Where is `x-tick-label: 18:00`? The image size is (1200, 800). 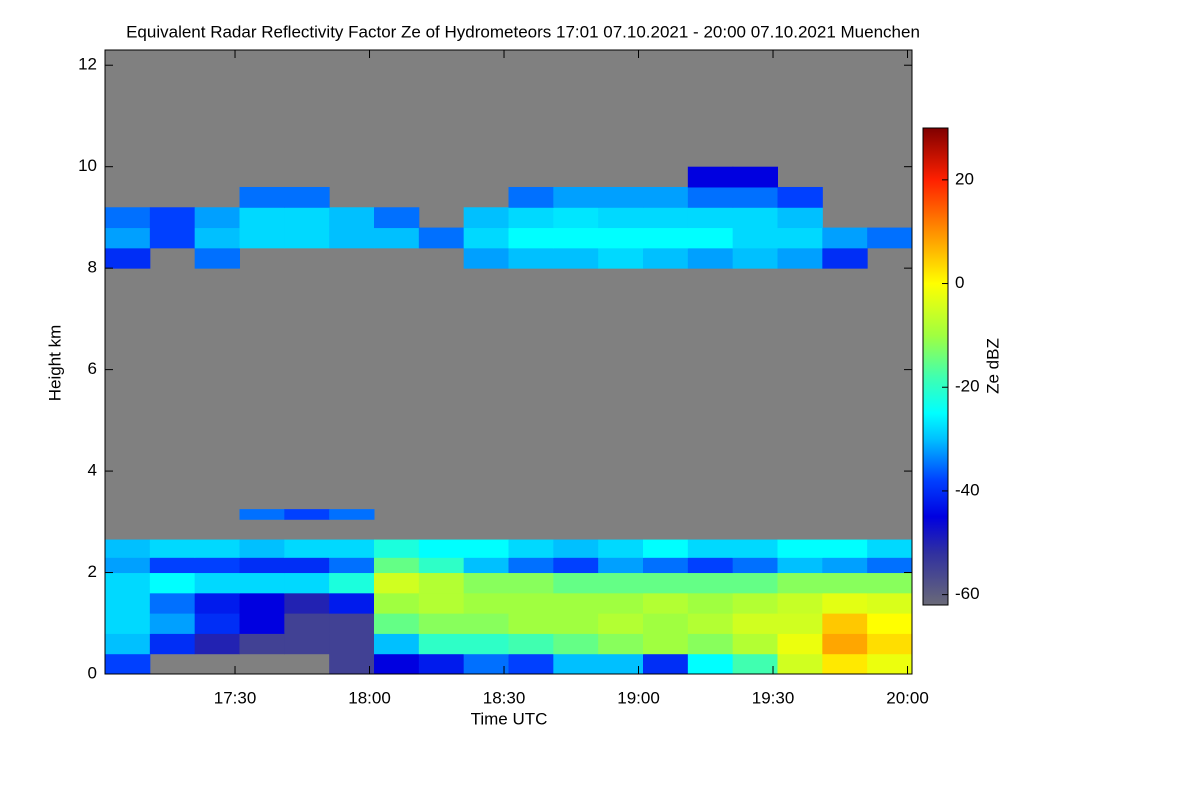
x-tick-label: 18:00 is located at coordinates (369, 697).